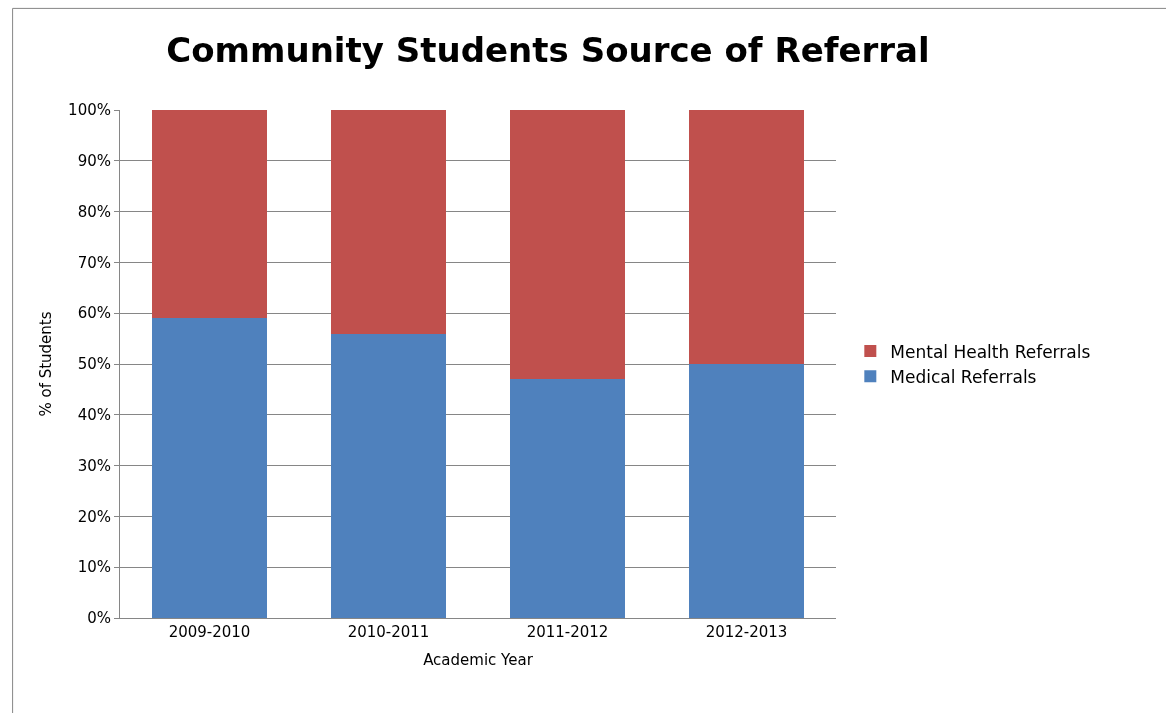  I want to click on x-tick-label: 2009-2010, so click(209, 632).